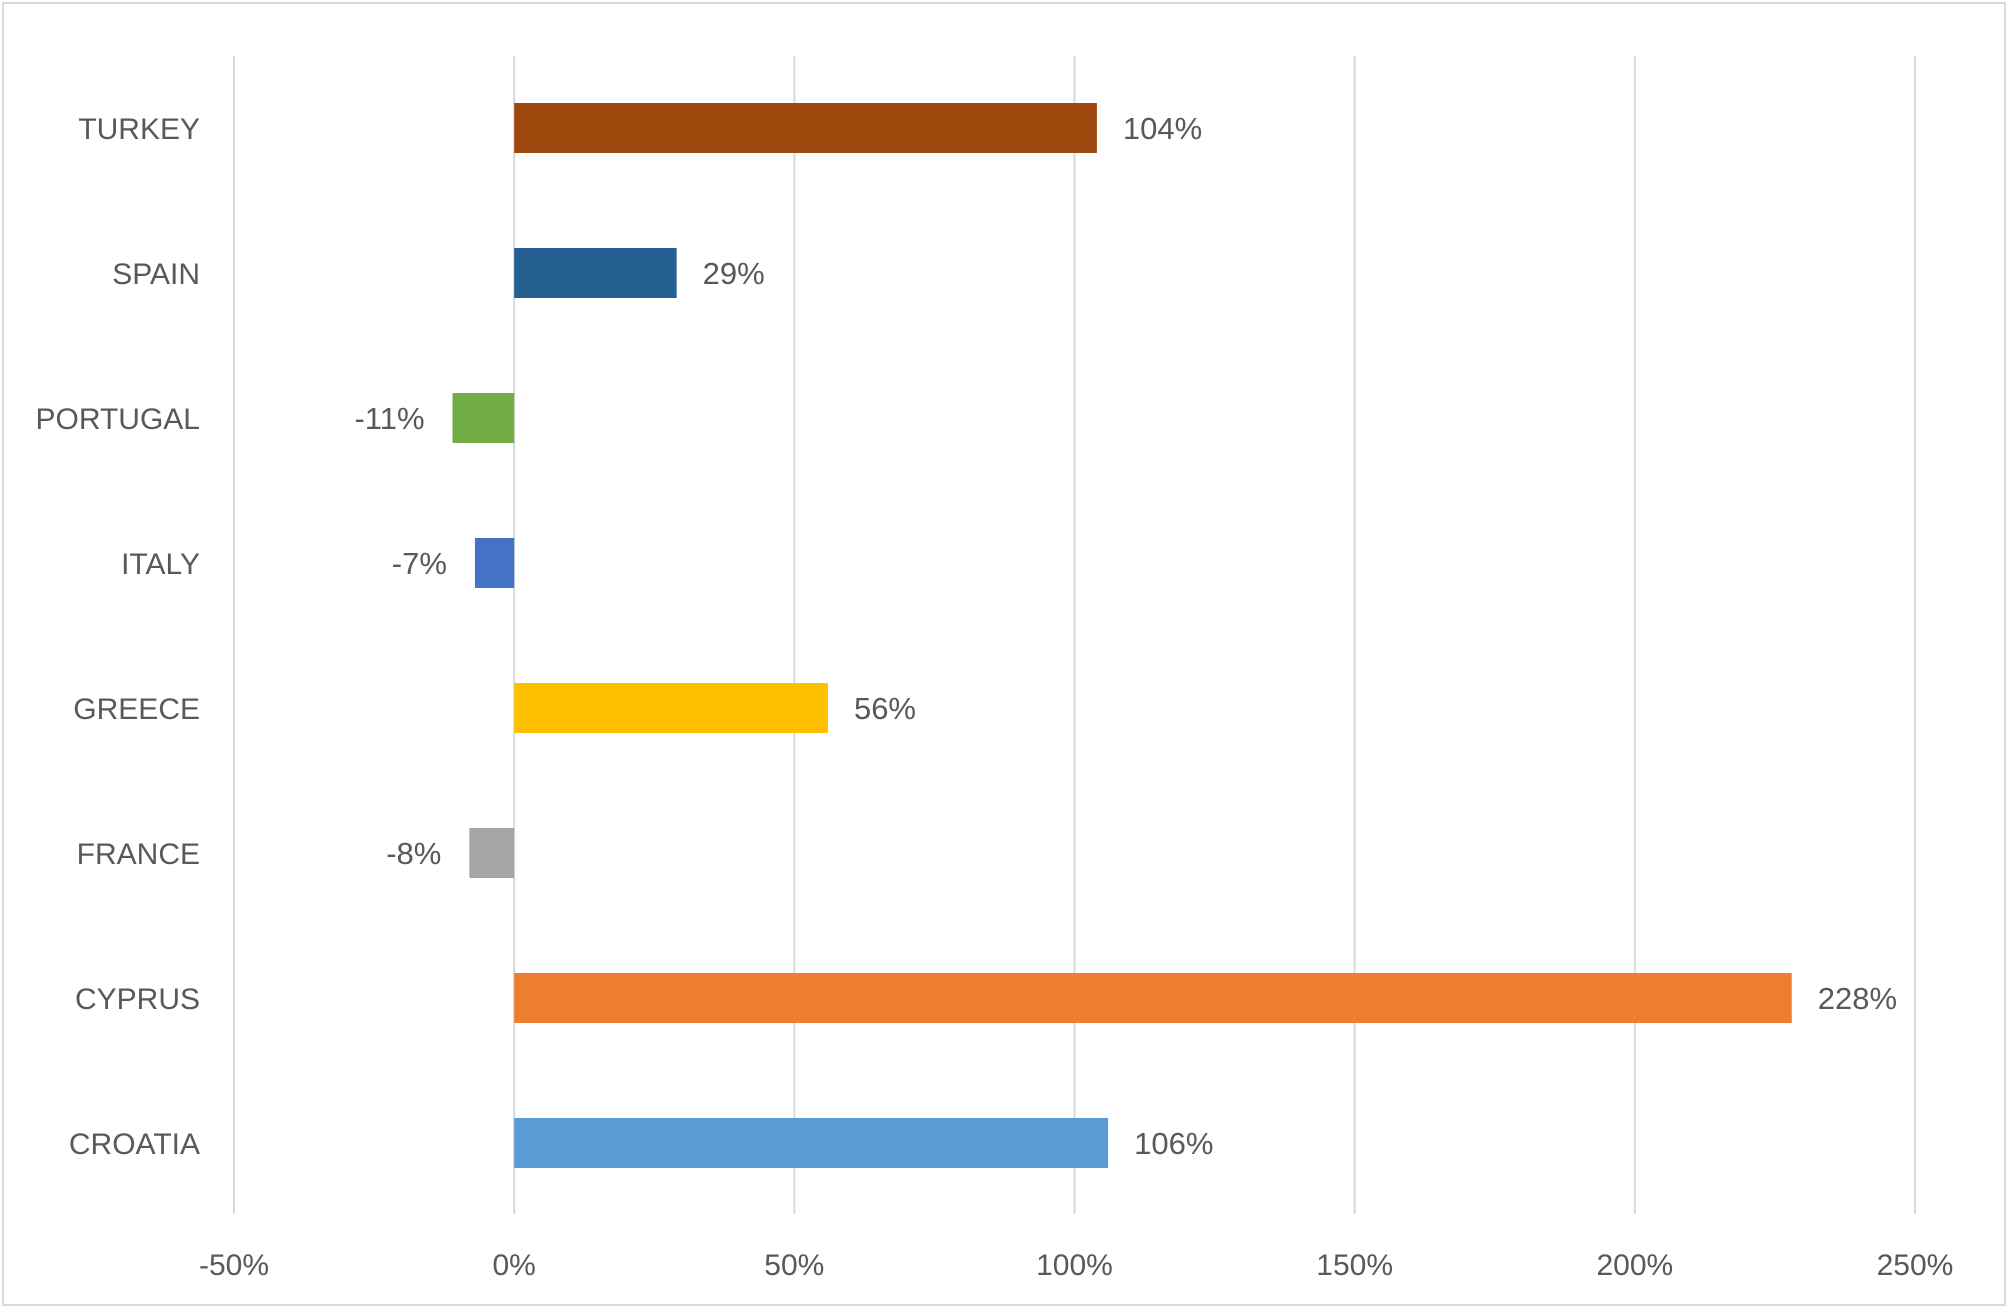  Describe the element at coordinates (419, 563) in the screenshot. I see `data-label: -7%` at that location.